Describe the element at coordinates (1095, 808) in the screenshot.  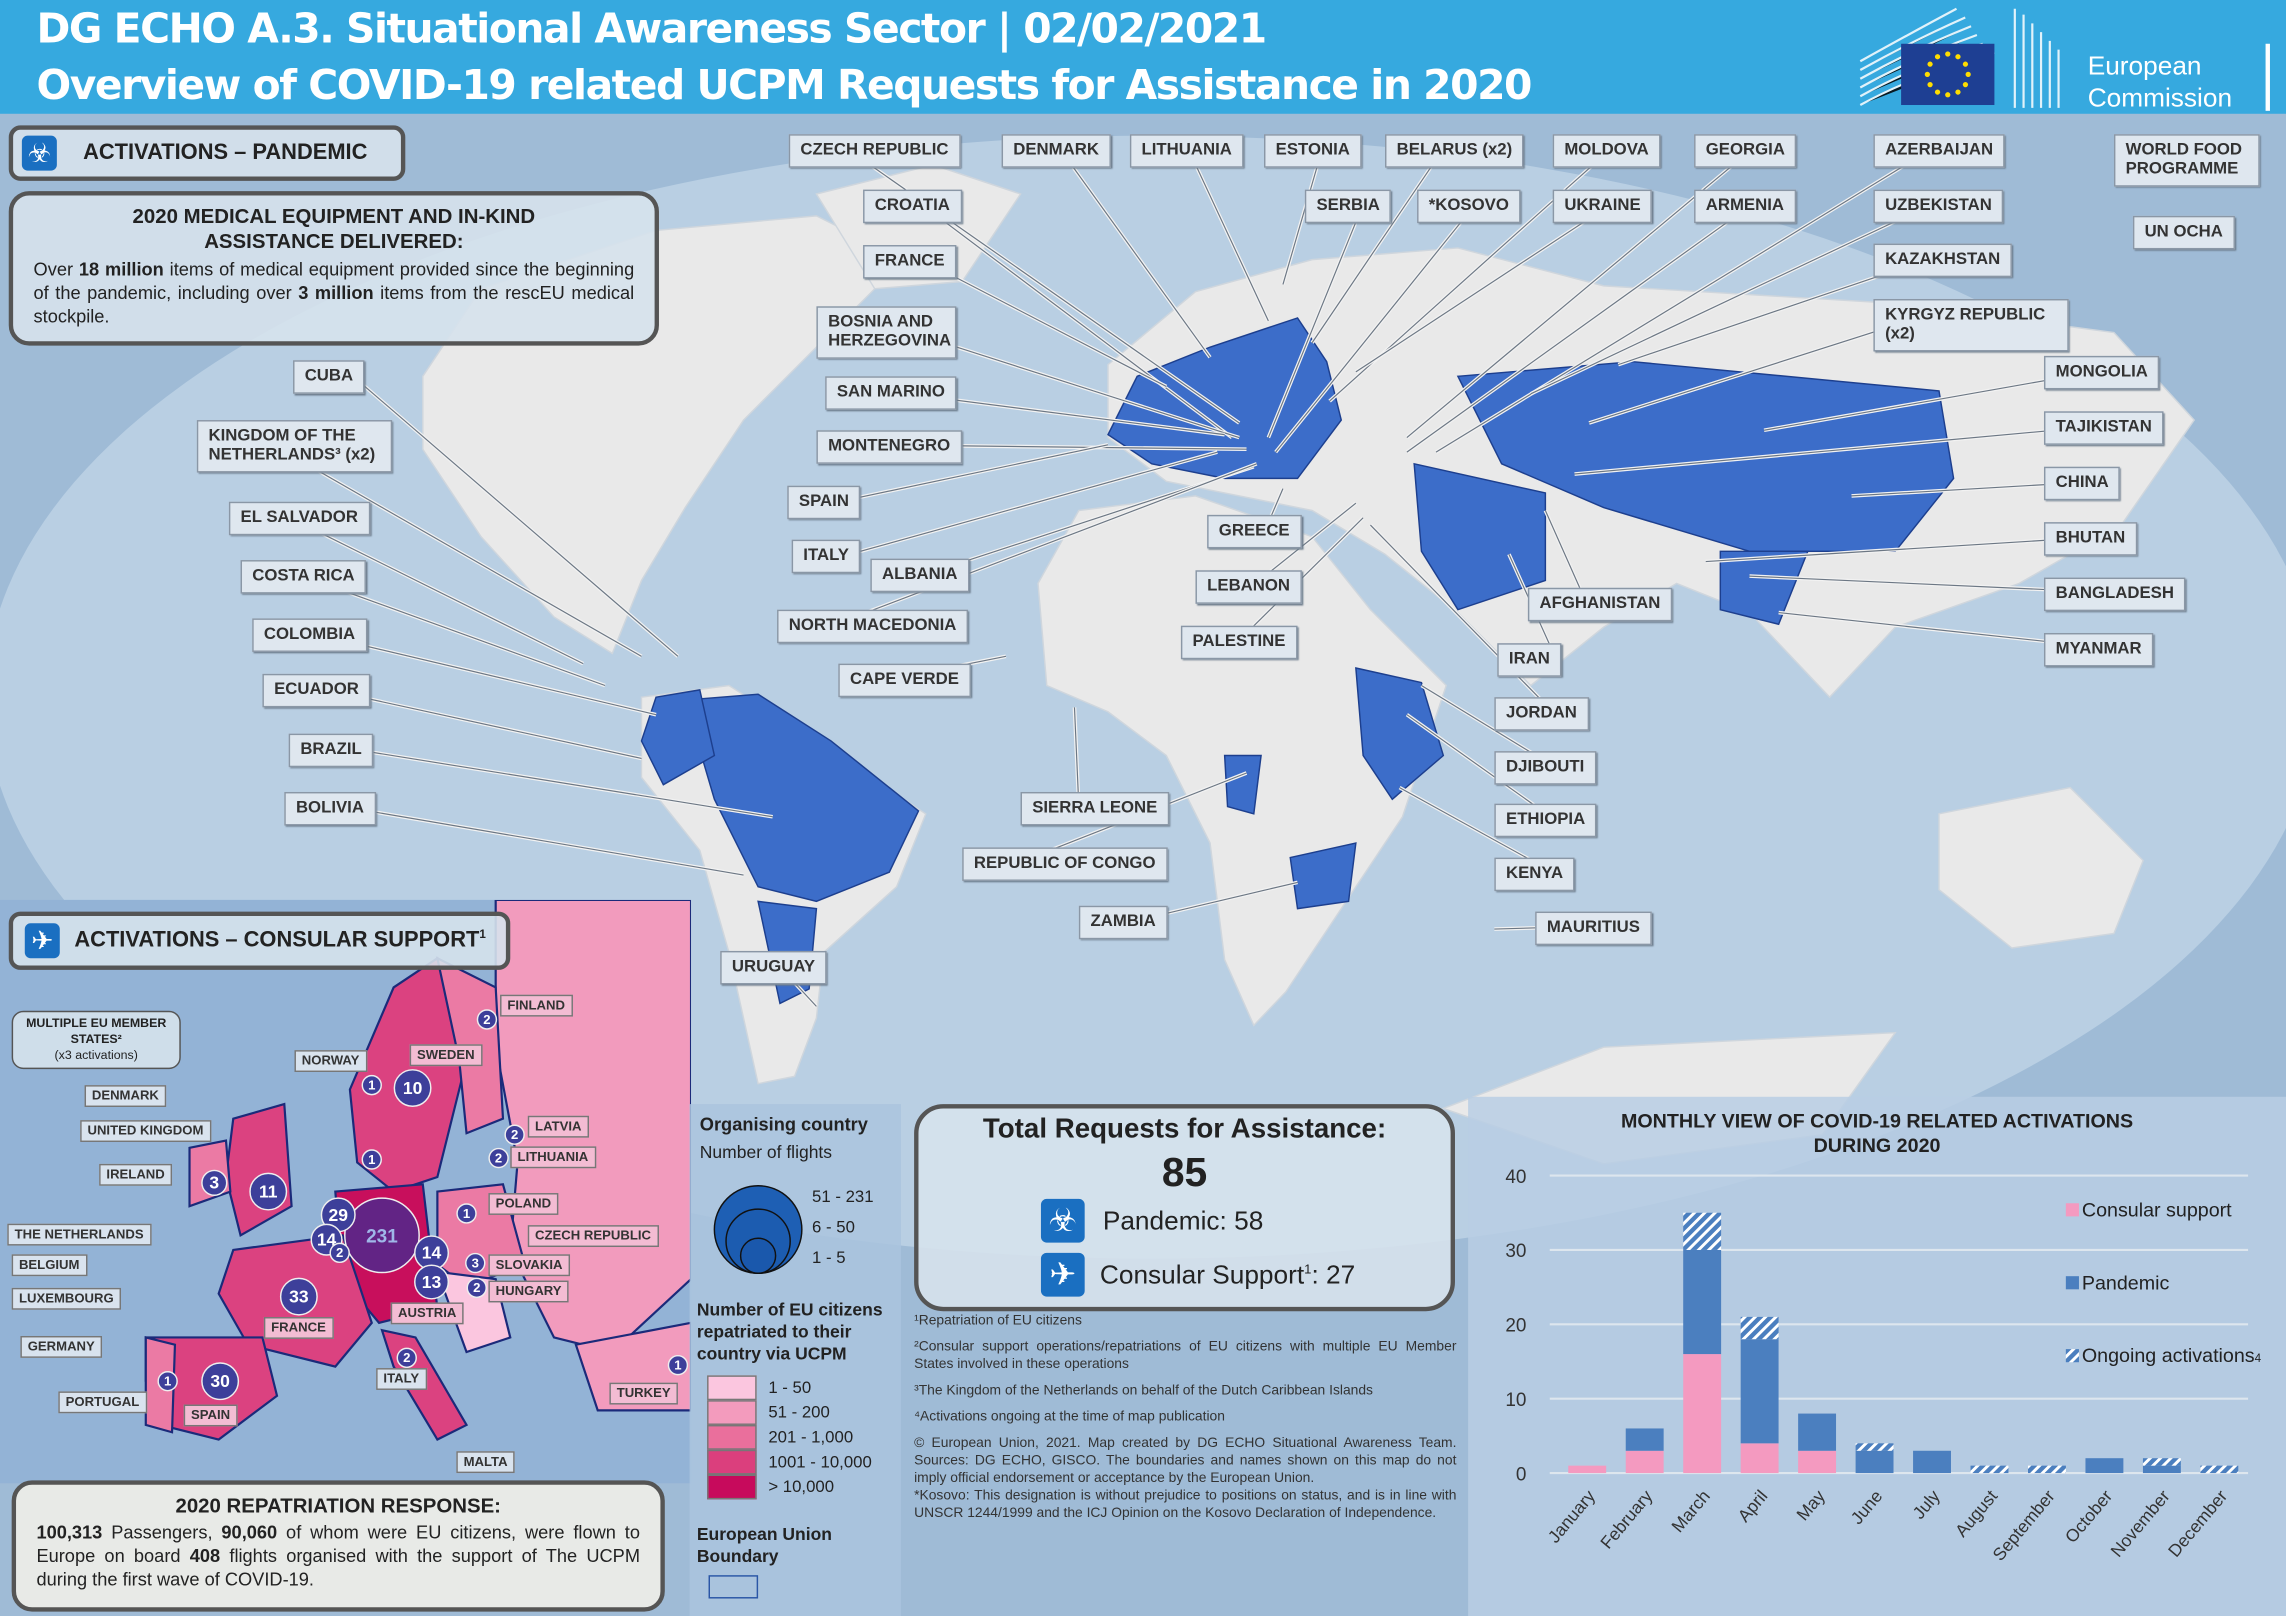
I see `country-label-sierra-leone: SIERRA LEONE` at that location.